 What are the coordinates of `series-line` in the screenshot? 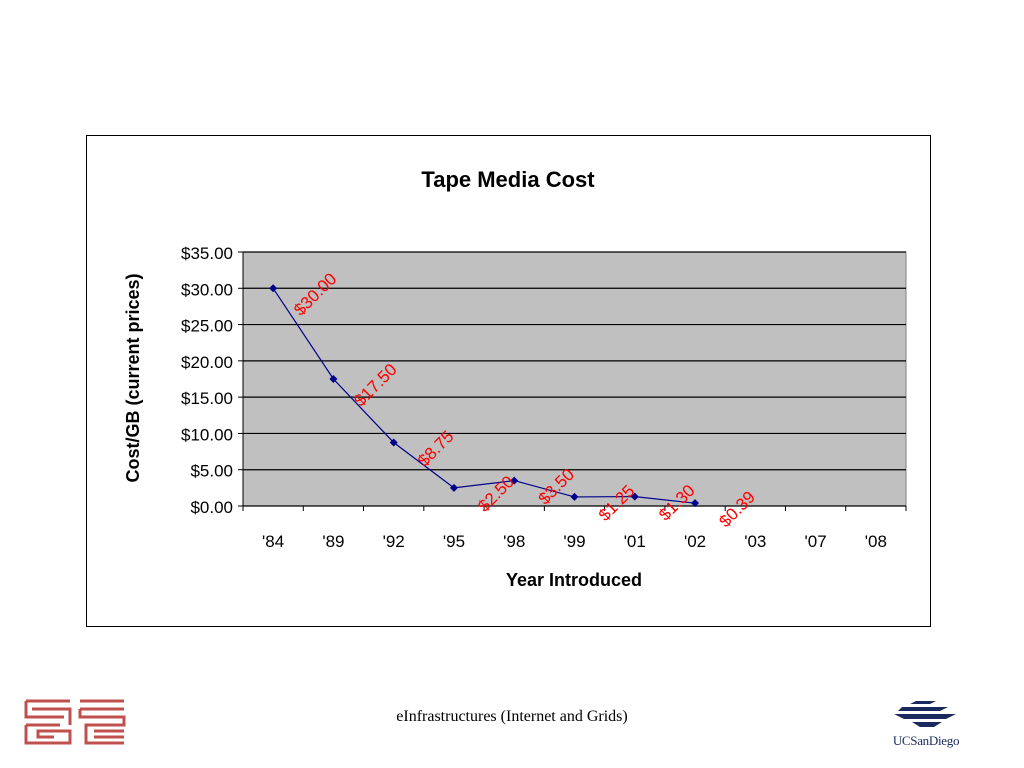 It's located at (484, 396).